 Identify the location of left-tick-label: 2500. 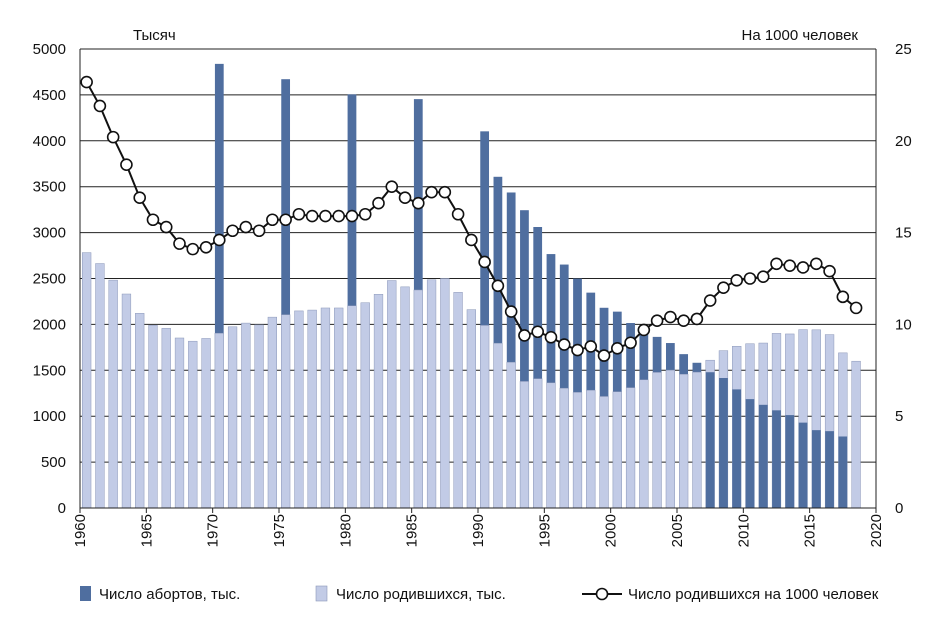
(49, 279).